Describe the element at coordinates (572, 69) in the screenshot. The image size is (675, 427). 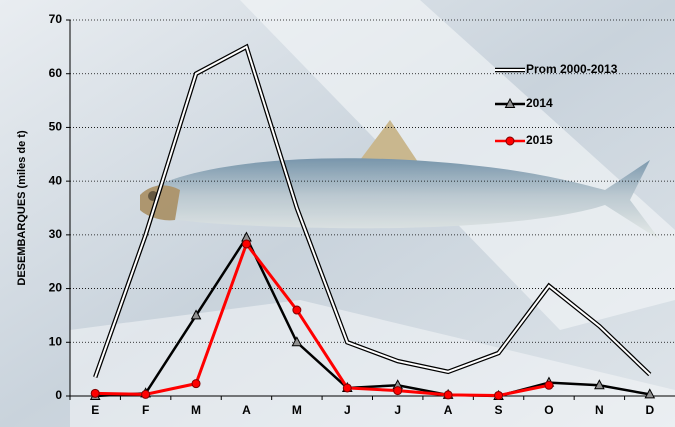
I see `legend-label: Prom 2000-2013` at that location.